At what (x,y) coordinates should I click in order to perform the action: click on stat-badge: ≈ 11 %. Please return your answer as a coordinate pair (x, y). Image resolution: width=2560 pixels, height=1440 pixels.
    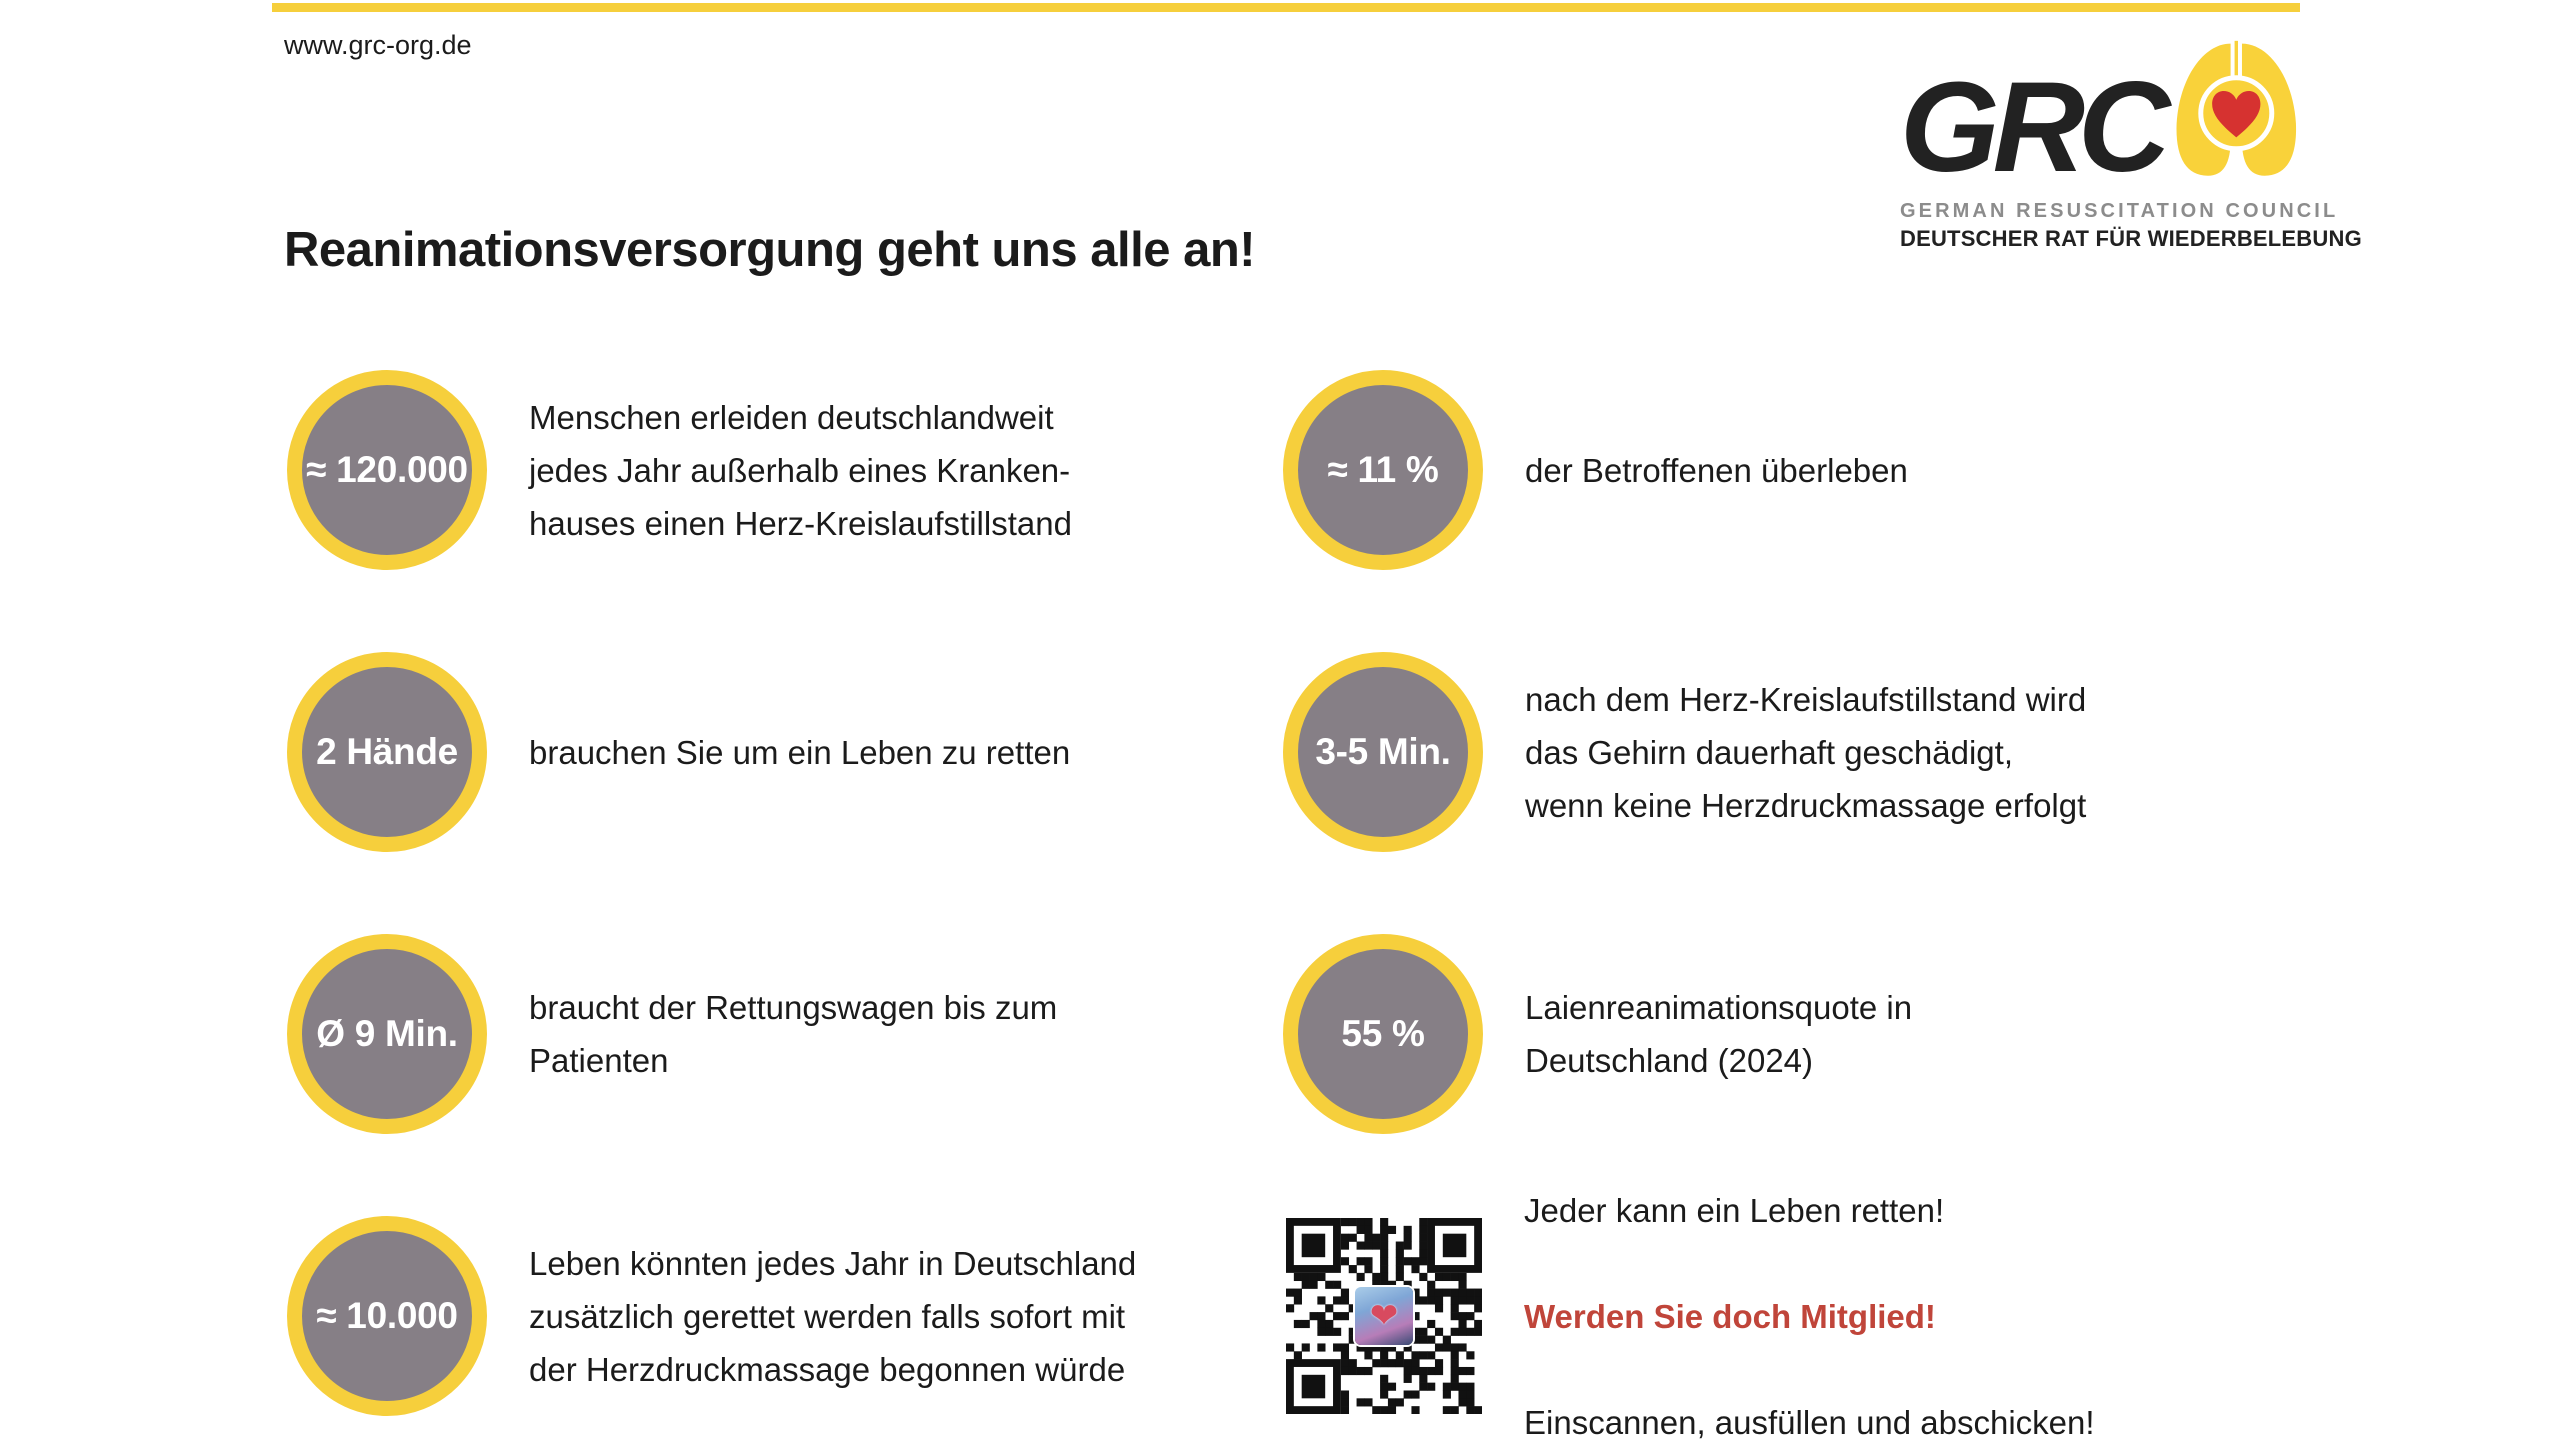
    Looking at the image, I should click on (1383, 470).